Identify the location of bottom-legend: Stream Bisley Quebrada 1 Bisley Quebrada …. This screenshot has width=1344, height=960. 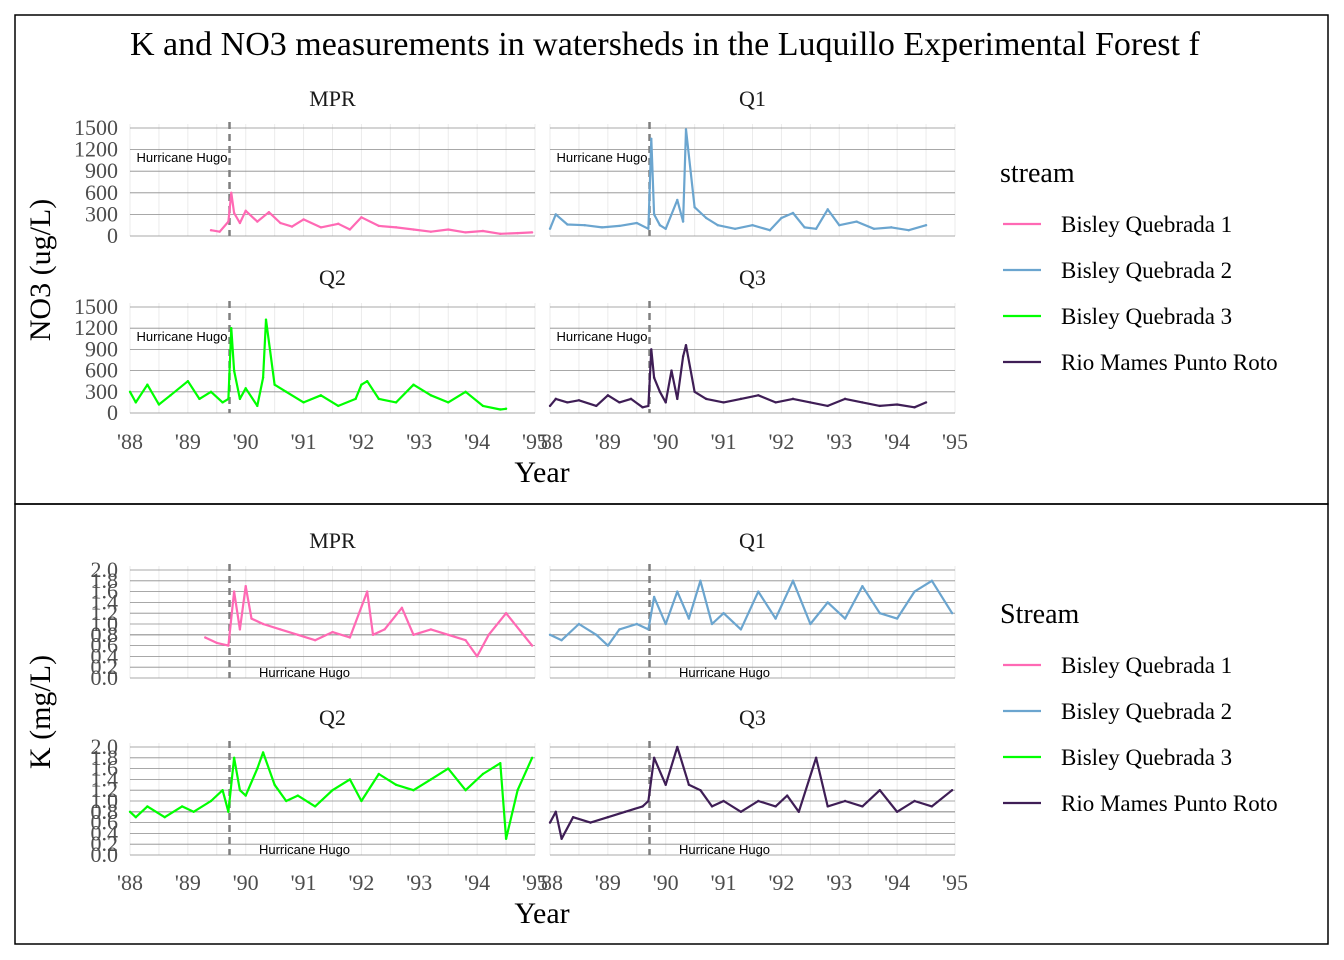
(1139, 707).